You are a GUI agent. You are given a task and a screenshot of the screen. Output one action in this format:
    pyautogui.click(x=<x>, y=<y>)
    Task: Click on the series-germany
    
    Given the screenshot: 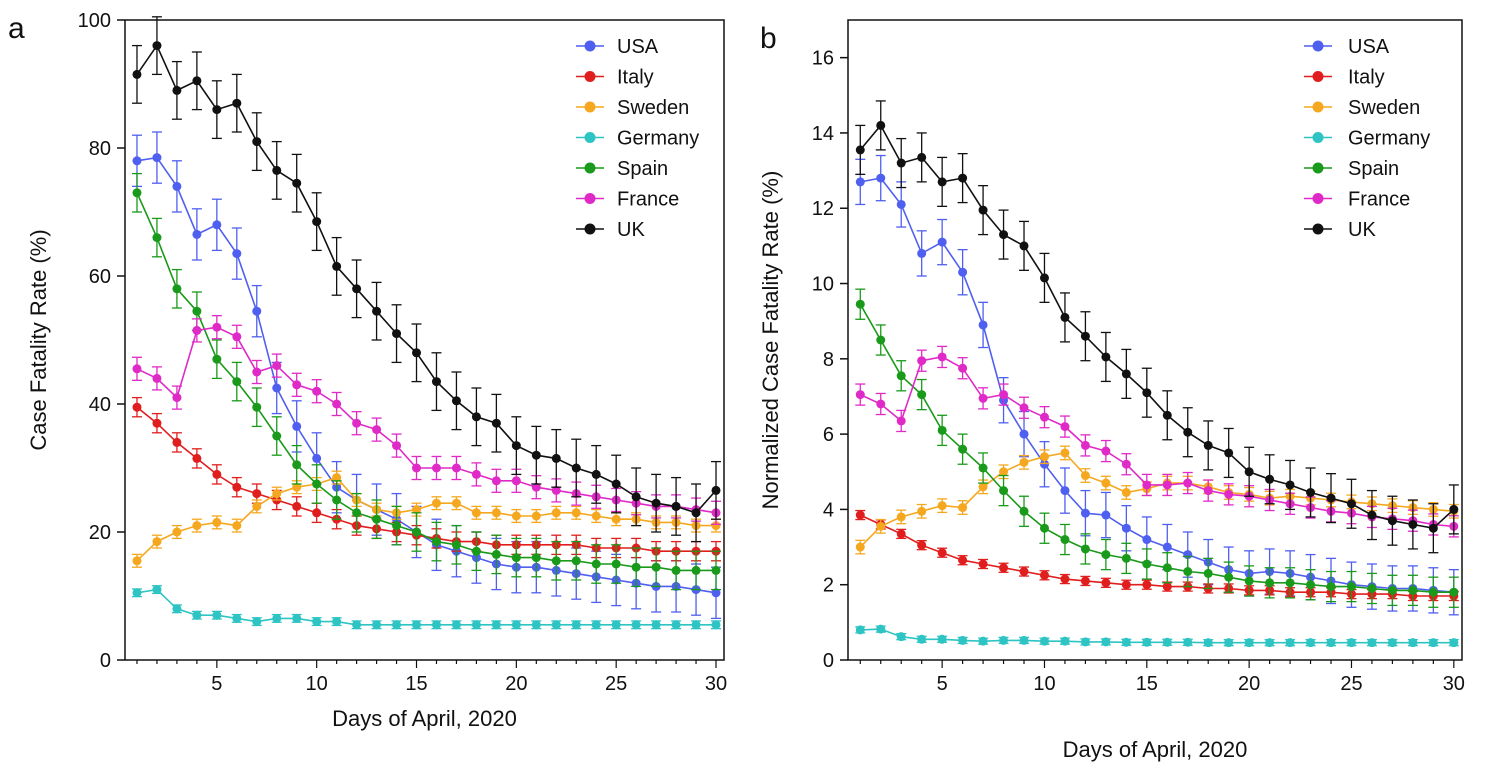 What is the action you would take?
    pyautogui.click(x=426, y=607)
    